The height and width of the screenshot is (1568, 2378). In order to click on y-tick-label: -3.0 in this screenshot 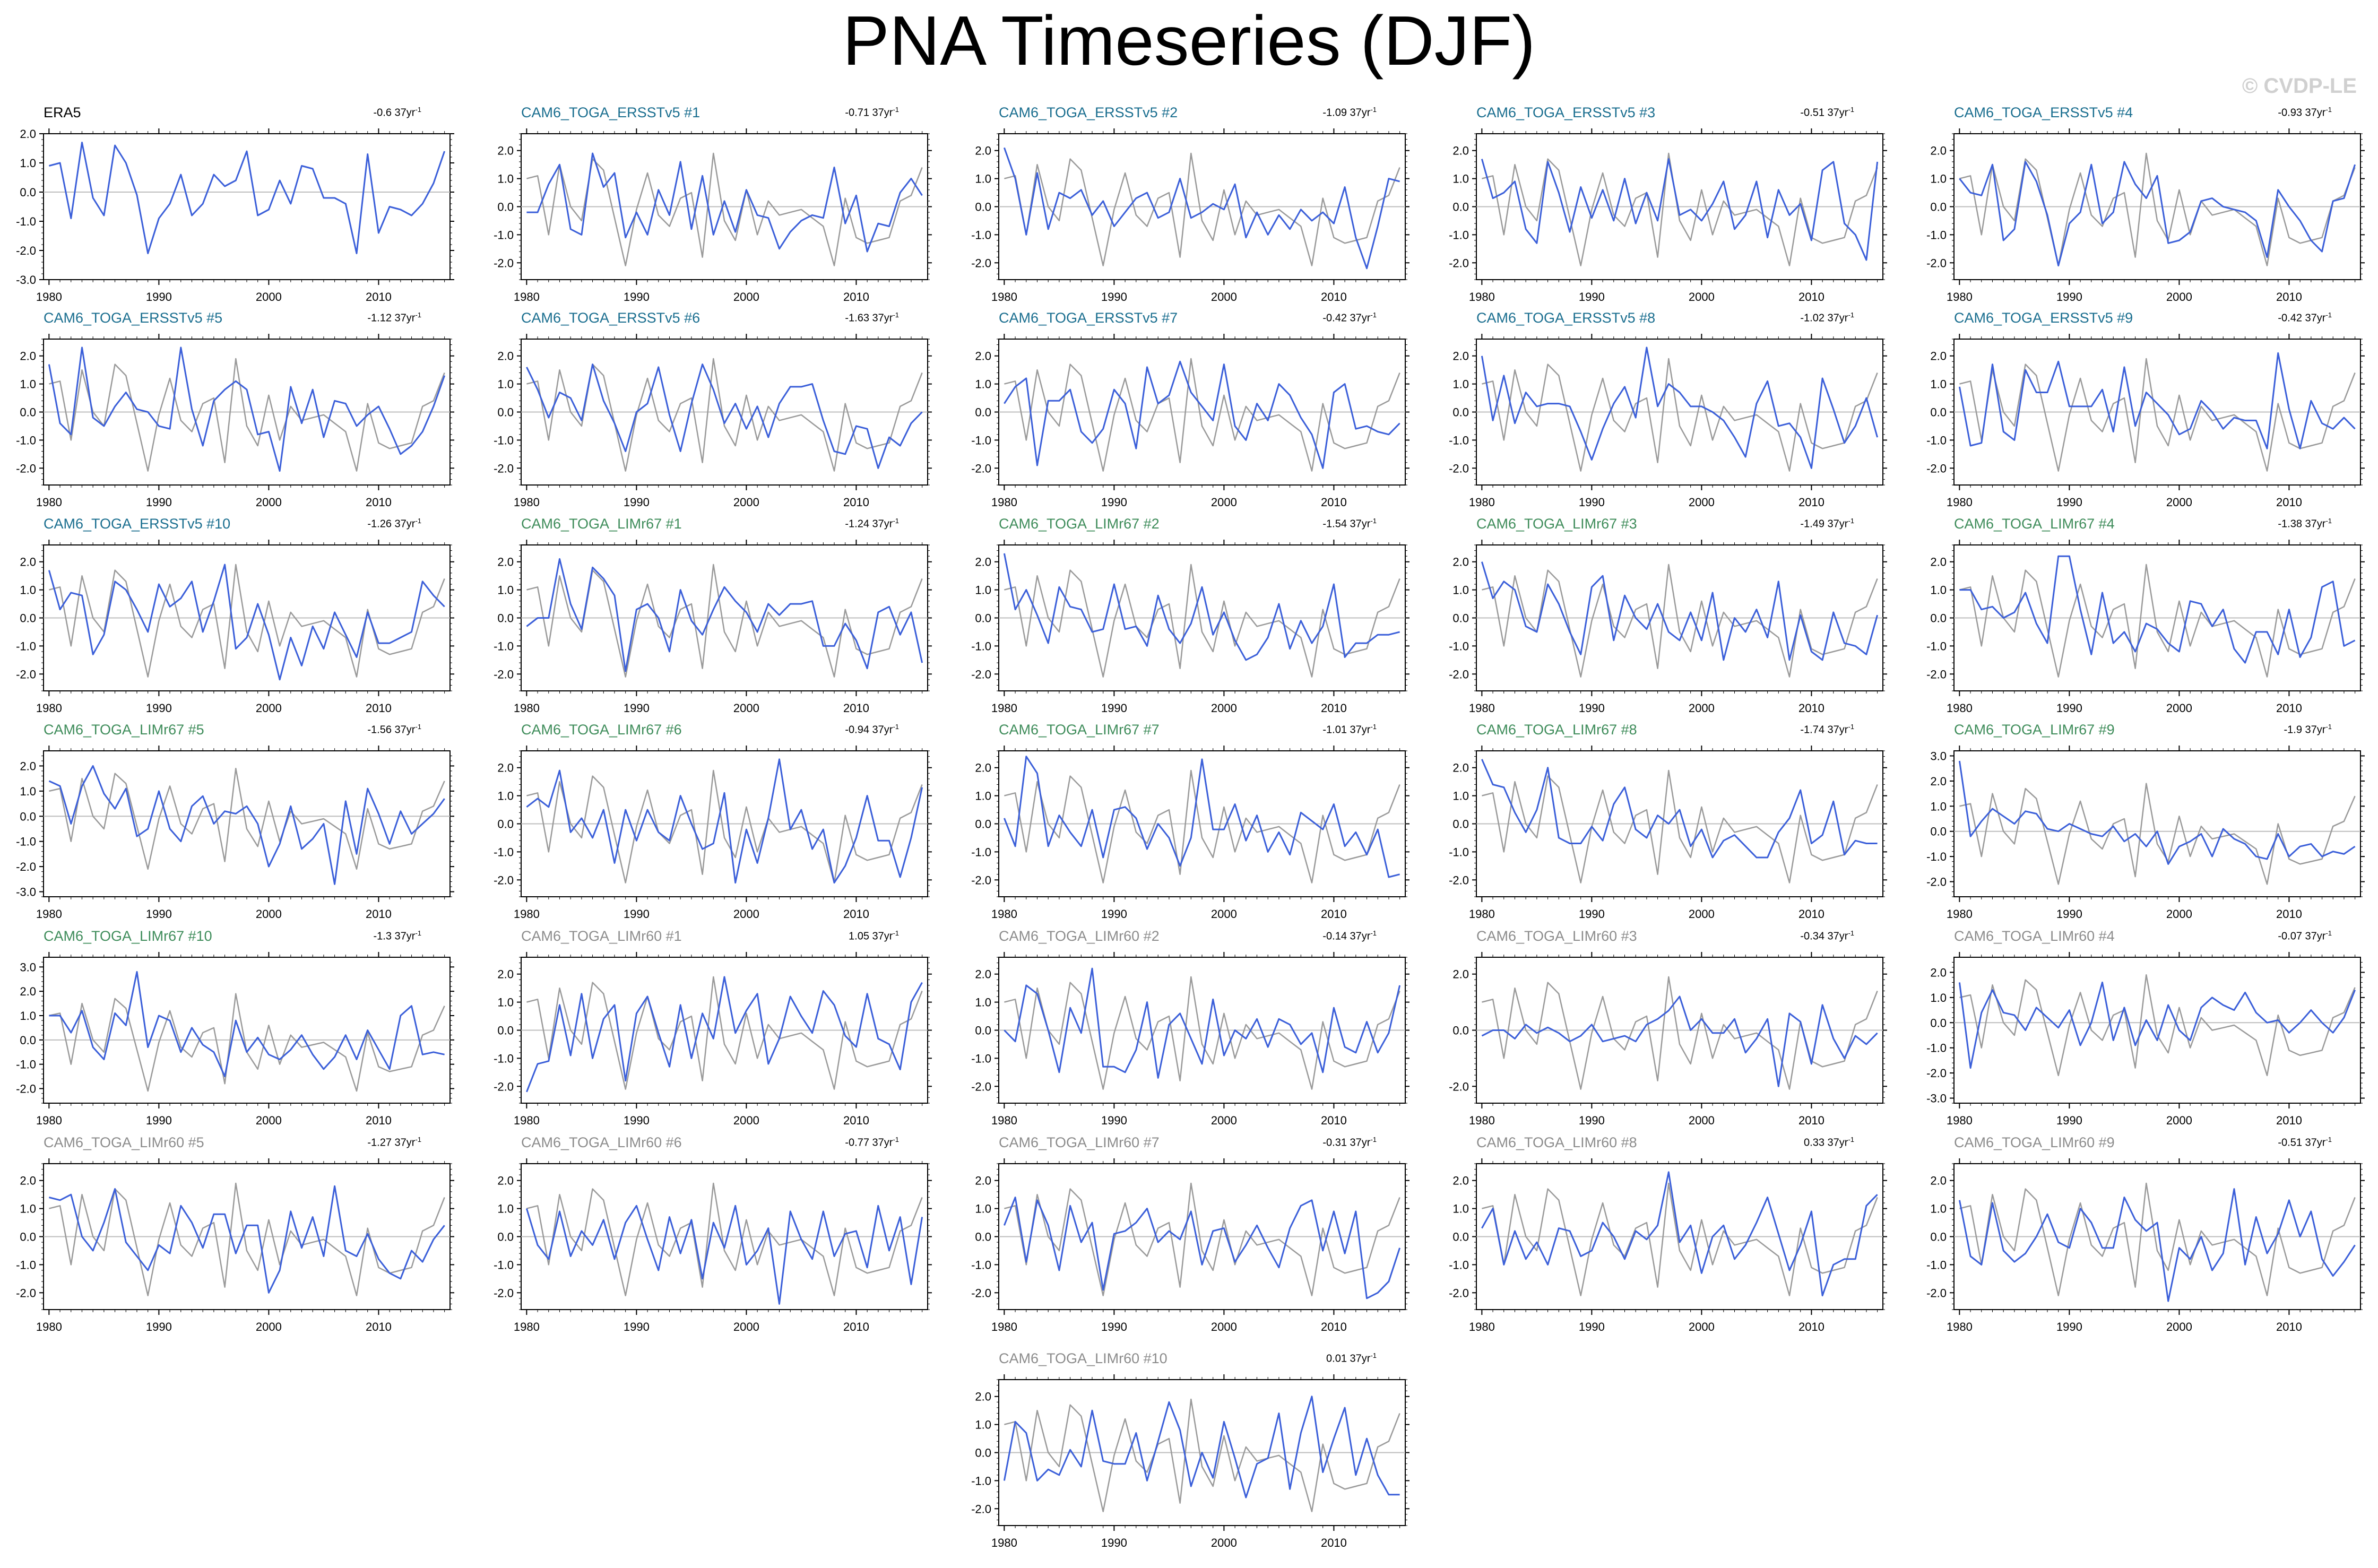, I will do `click(1936, 1098)`.